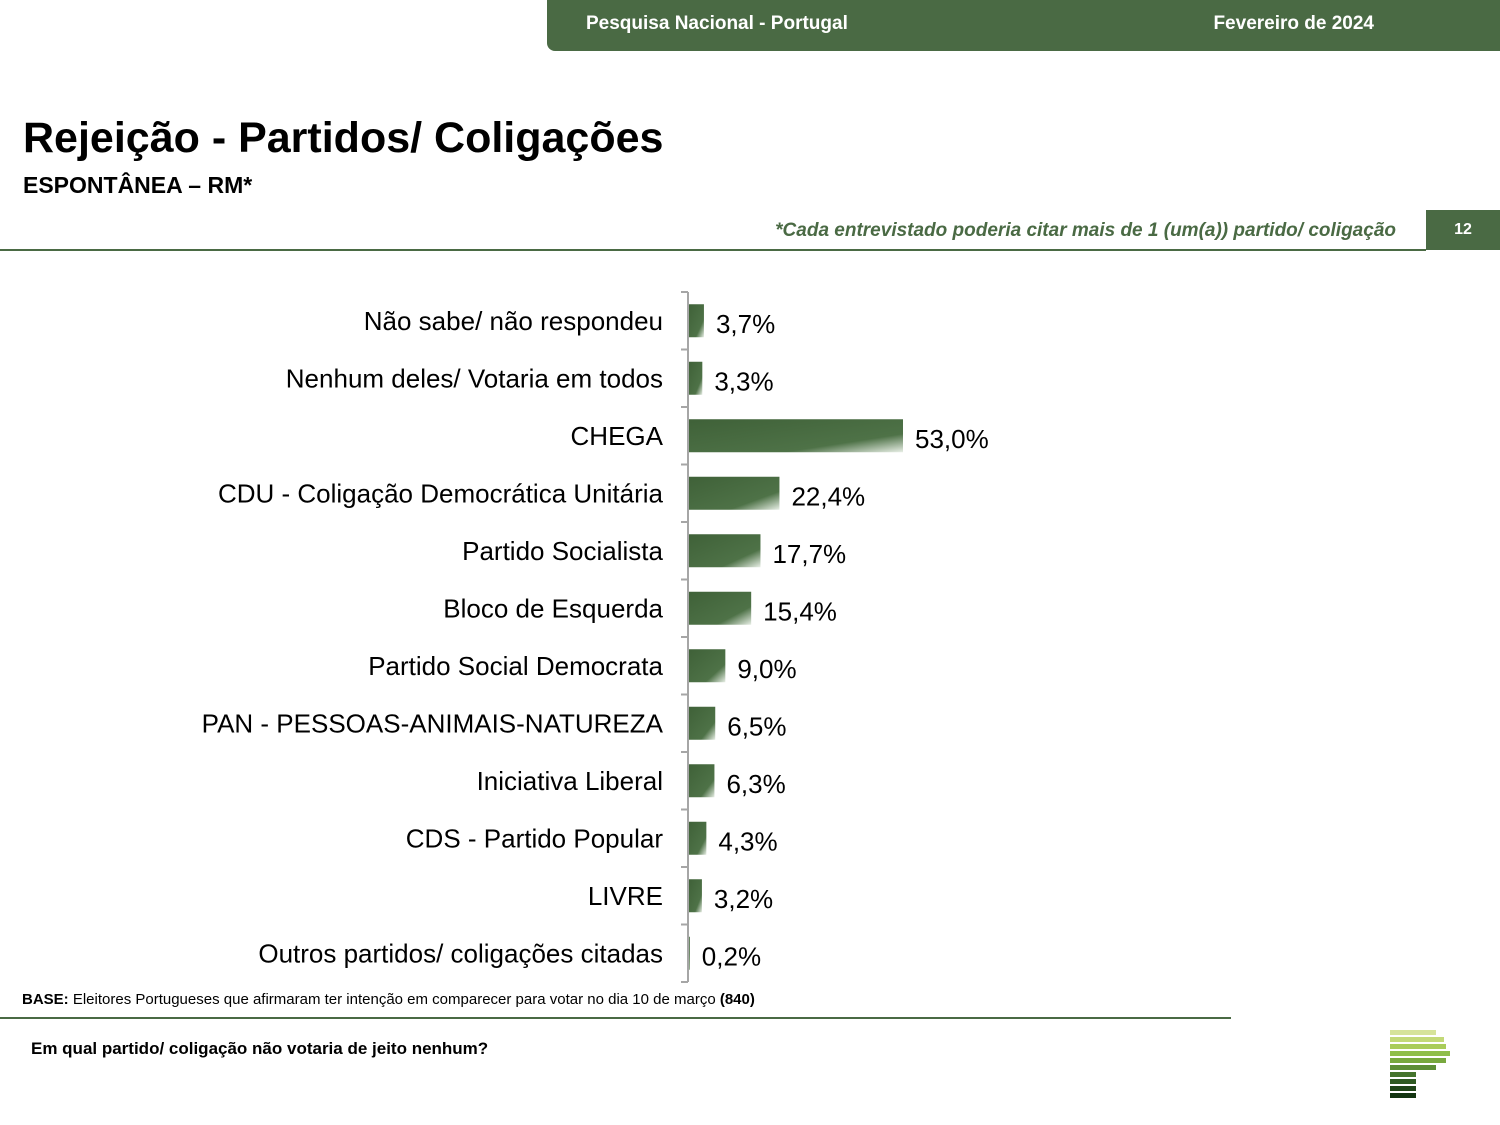 The width and height of the screenshot is (1500, 1125). Describe the element at coordinates (747, 841) in the screenshot. I see `value-label: 4,3%` at that location.